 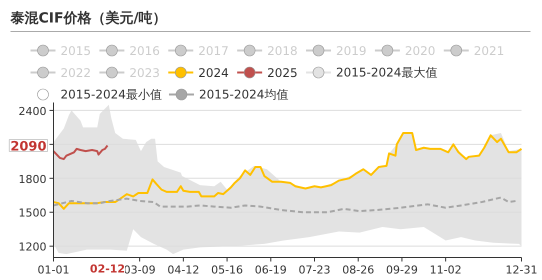 I want to click on x-tick-label: 01-01, so click(x=54, y=270).